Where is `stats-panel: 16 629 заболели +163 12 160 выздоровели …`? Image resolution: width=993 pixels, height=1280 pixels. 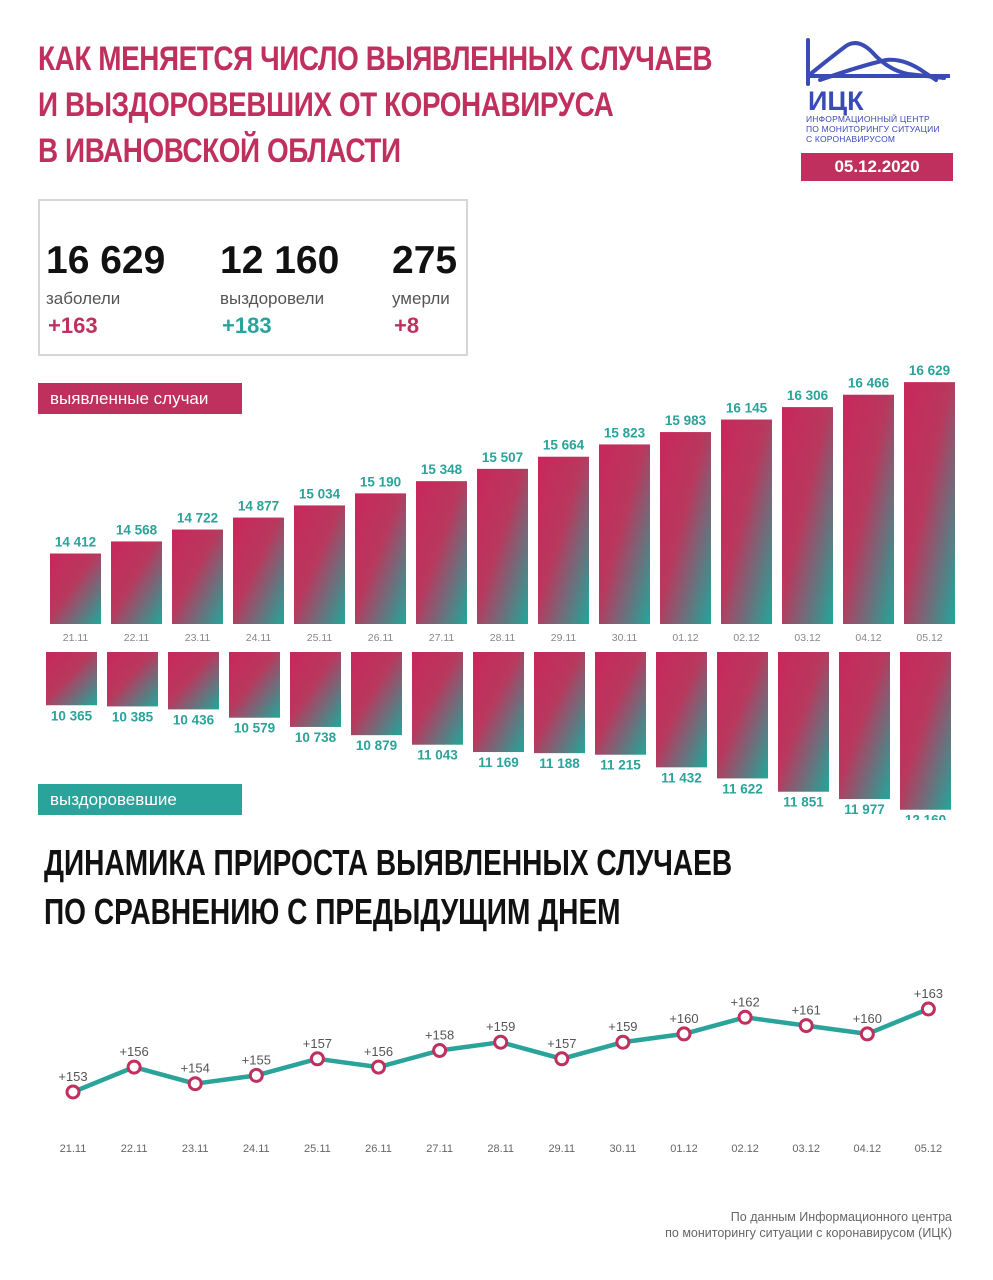 stats-panel: 16 629 заболели +163 12 160 выздоровели … is located at coordinates (253, 277).